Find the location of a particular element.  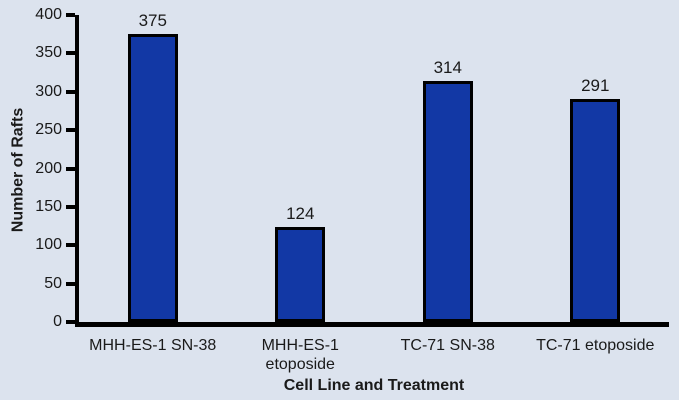

y-tick-label: 50 is located at coordinates (53, 283).